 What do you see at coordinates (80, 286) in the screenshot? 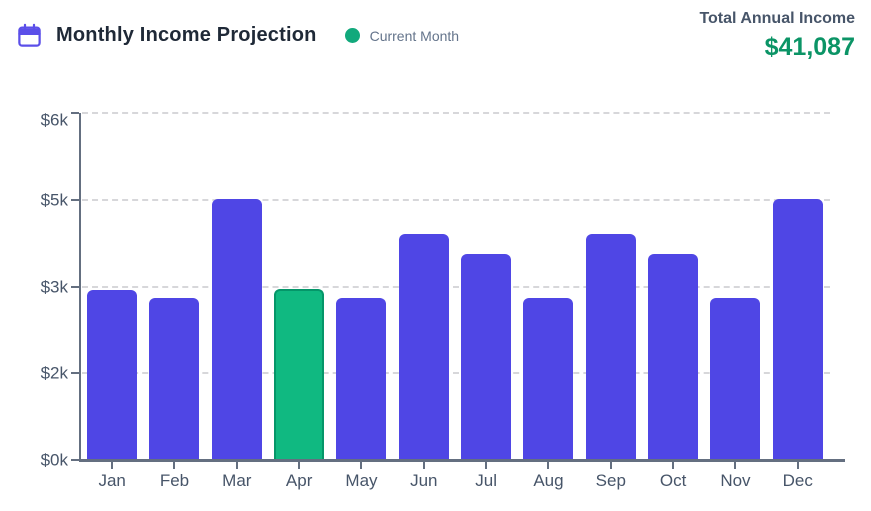
I see `y-axis-line` at bounding box center [80, 286].